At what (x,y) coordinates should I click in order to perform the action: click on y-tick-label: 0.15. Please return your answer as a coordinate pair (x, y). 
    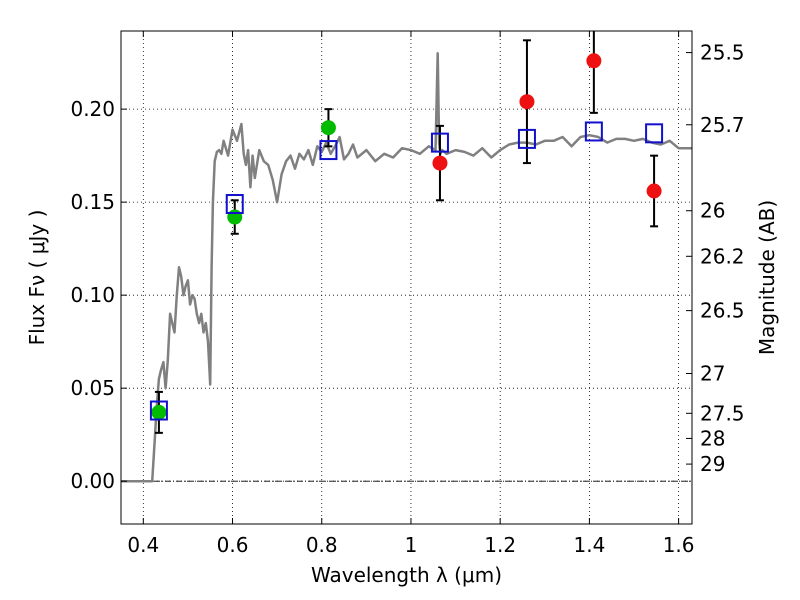
    Looking at the image, I should click on (92, 202).